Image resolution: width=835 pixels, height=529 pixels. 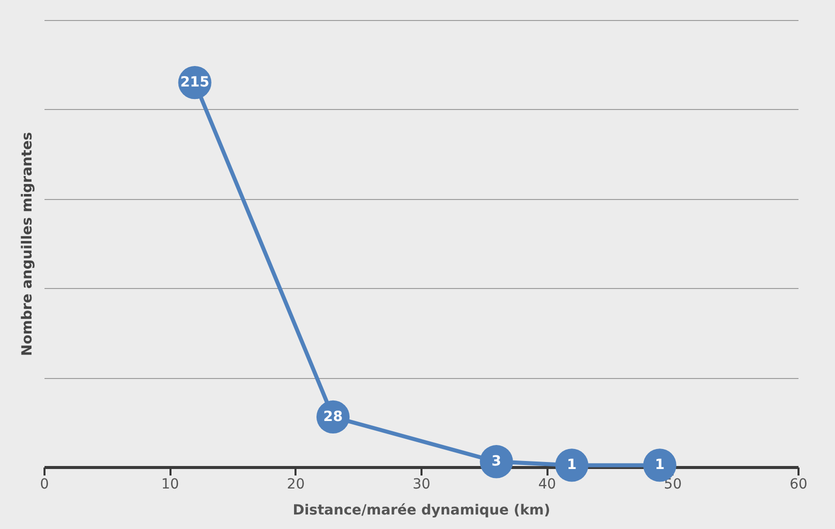 I want to click on x-tick-label: 0, so click(x=44, y=484).